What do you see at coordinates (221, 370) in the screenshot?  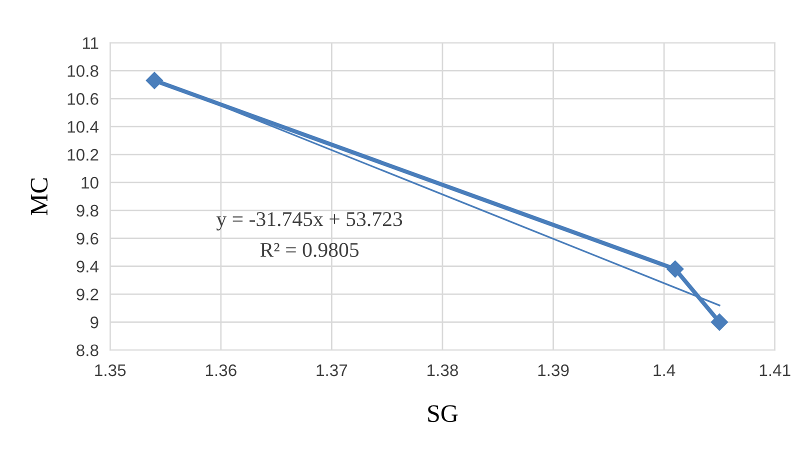 I see `x-tick-label: 1.36` at bounding box center [221, 370].